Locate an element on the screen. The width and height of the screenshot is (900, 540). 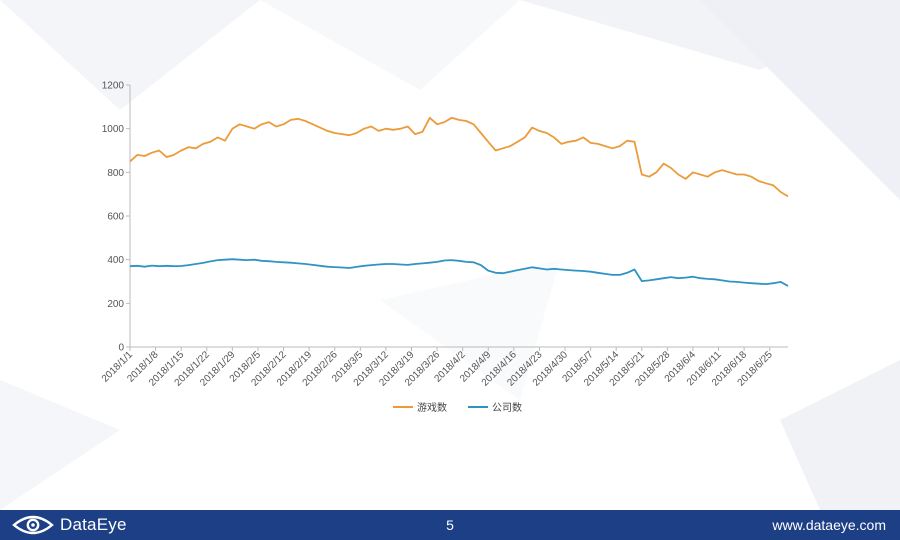
footer-bar: DataEye 5 www.dataeye.com is located at coordinates (450, 525).